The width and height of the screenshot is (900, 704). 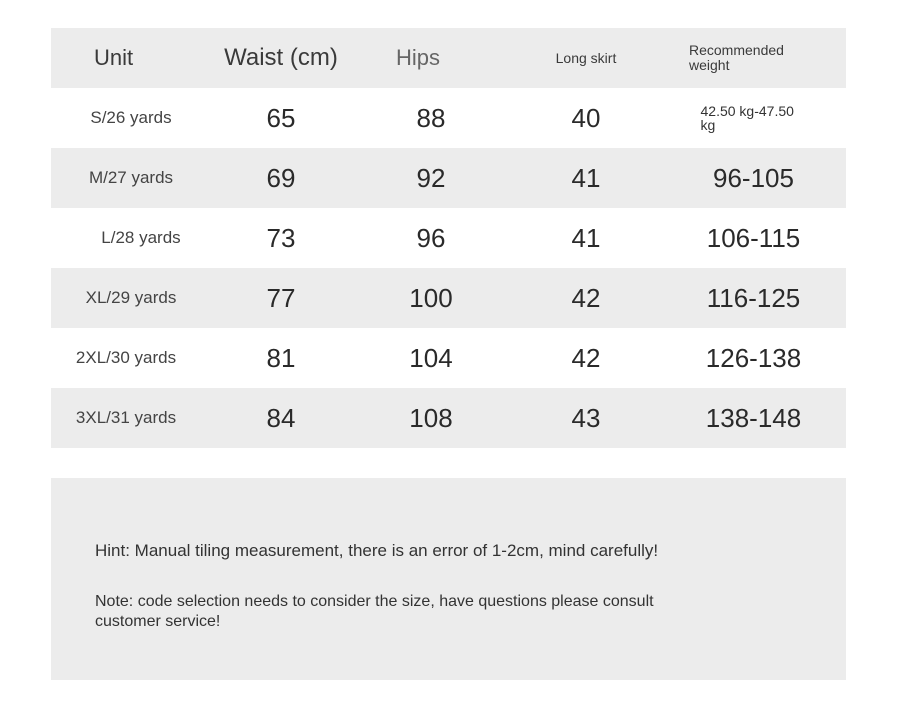 I want to click on row-hips: 88, so click(x=431, y=117).